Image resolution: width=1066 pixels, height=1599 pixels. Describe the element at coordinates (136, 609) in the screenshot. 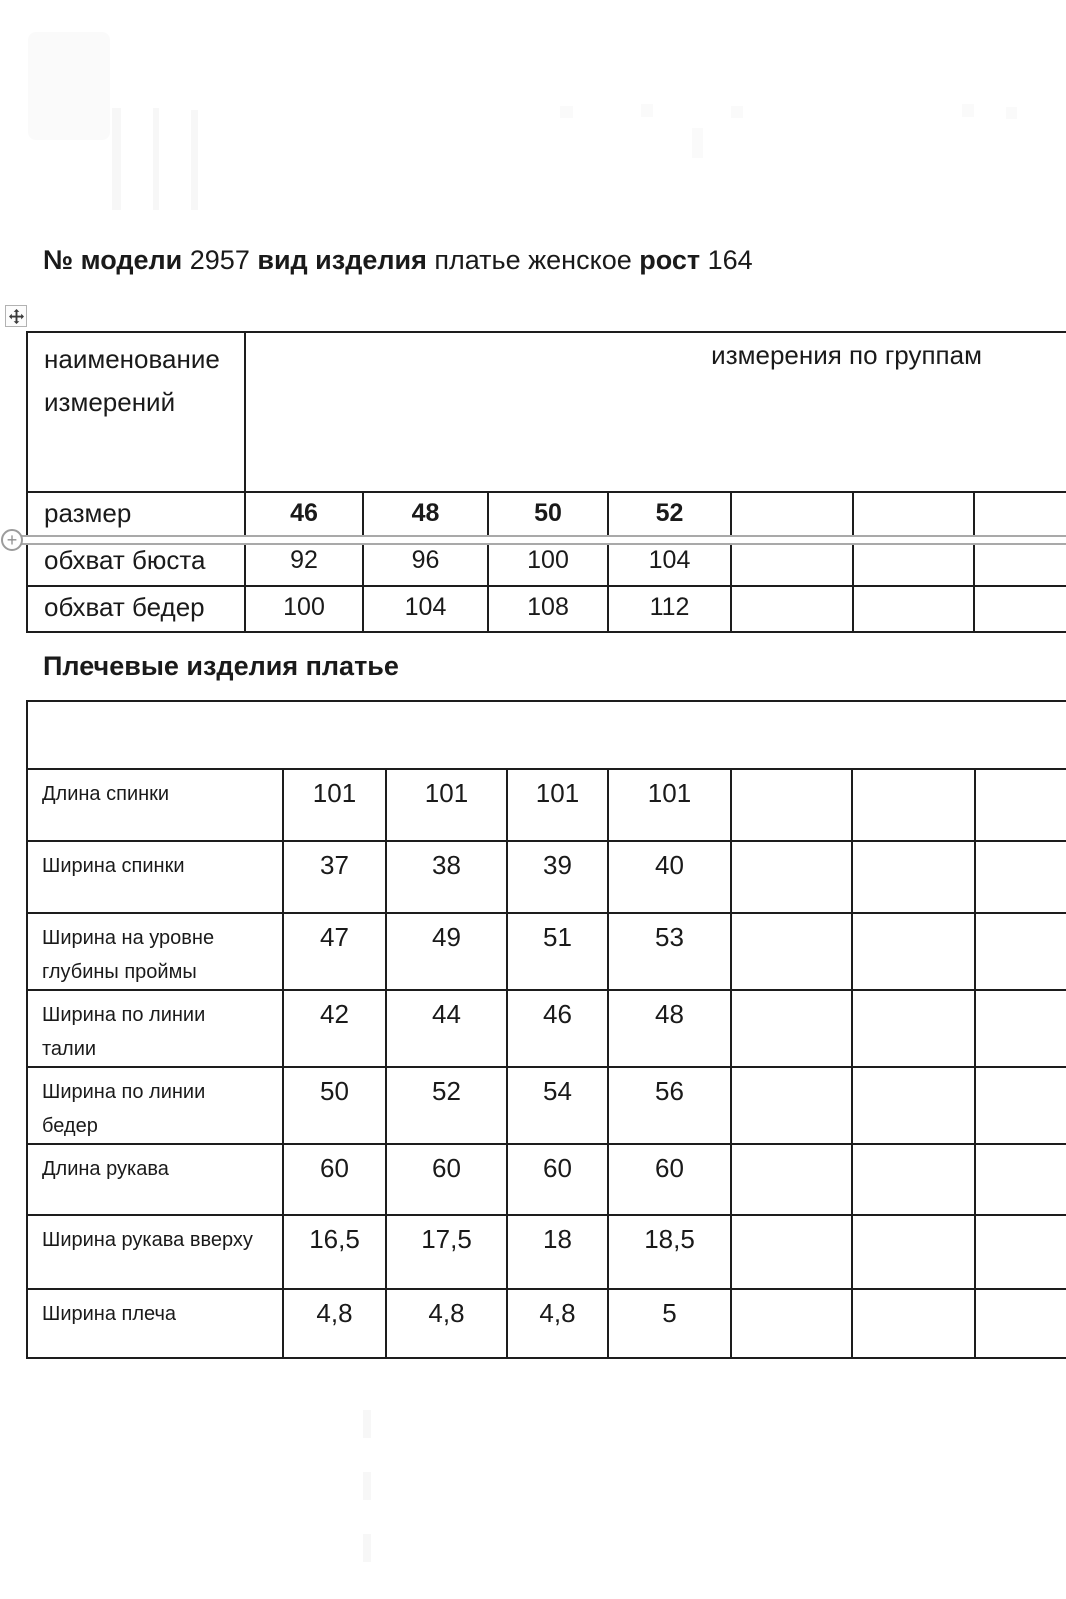

I see `row-label-cell: обхват бедер` at that location.